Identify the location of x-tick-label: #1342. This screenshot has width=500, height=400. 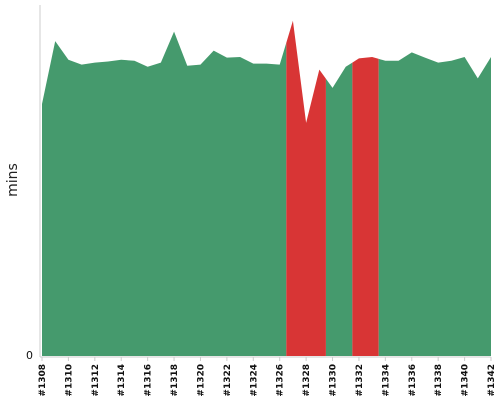
(492, 380).